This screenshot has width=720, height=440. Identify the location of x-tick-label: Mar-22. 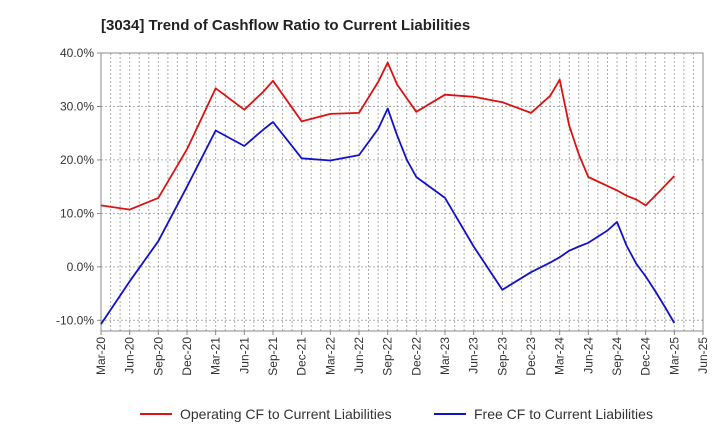
(330, 356).